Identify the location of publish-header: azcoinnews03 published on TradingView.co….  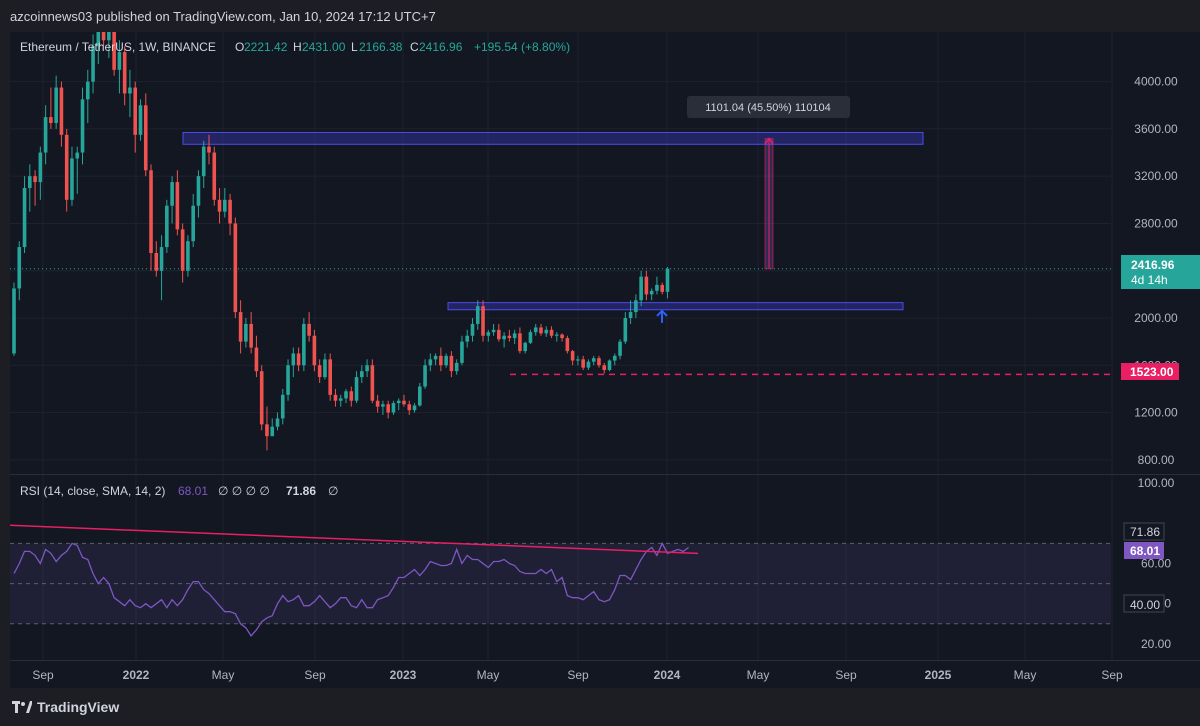
(600, 16).